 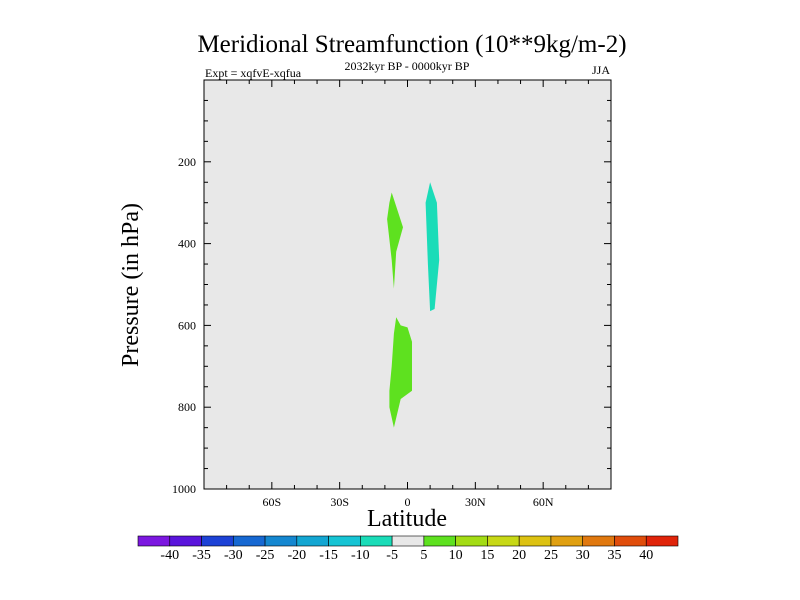 I want to click on colorbar-label: -25, so click(x=265, y=555).